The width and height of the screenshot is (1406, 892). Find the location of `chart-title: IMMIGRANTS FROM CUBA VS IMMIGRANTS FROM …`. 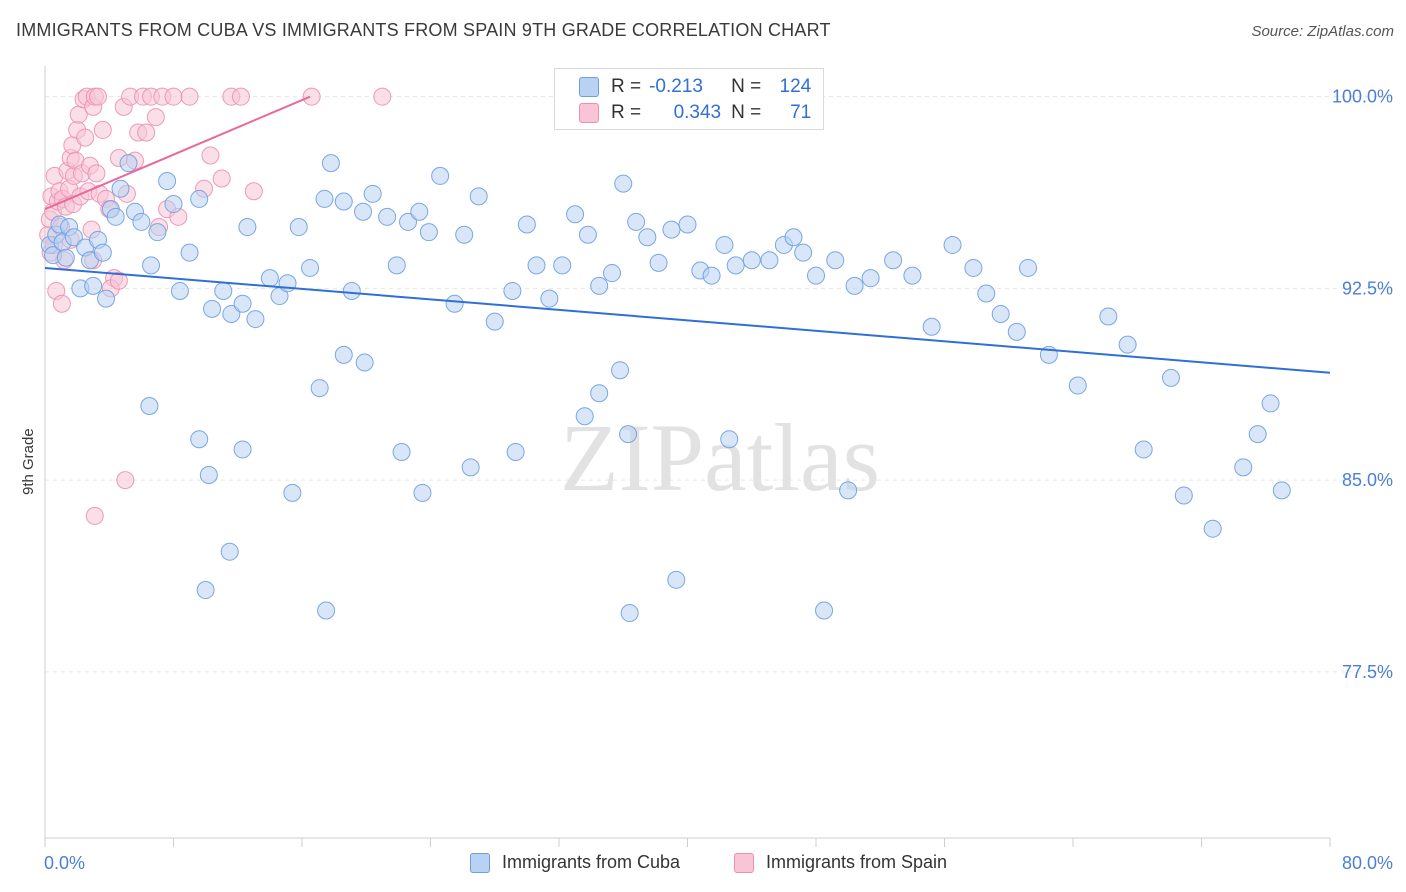

chart-title: IMMIGRANTS FROM CUBA VS IMMIGRANTS FROM … is located at coordinates (423, 30).